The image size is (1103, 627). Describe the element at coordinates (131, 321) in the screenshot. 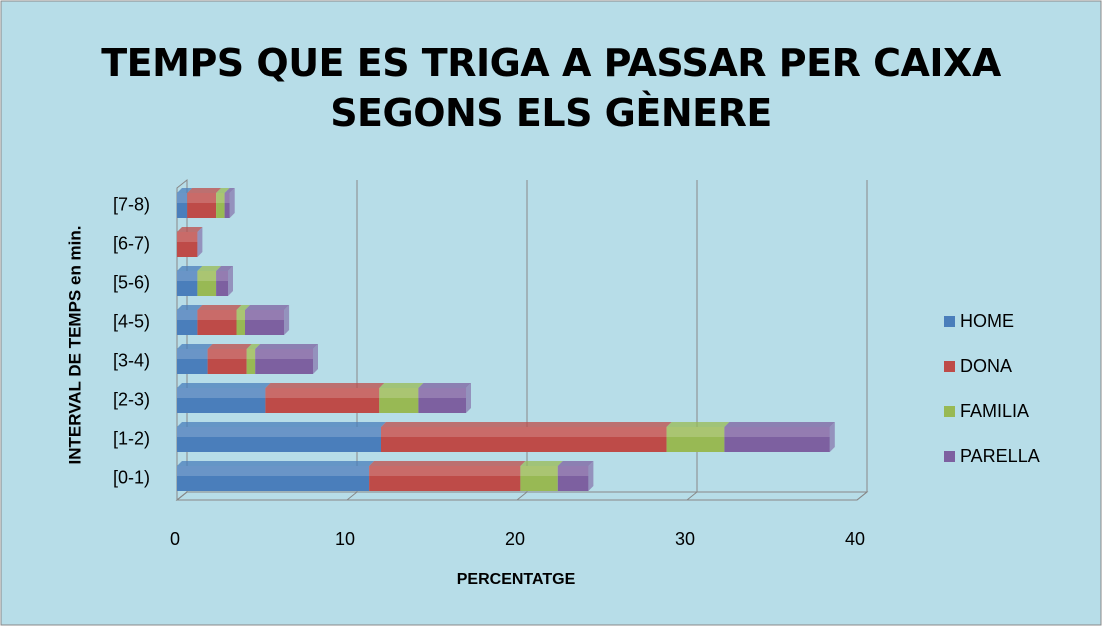

I see `y-tick-label: [4-5)` at that location.